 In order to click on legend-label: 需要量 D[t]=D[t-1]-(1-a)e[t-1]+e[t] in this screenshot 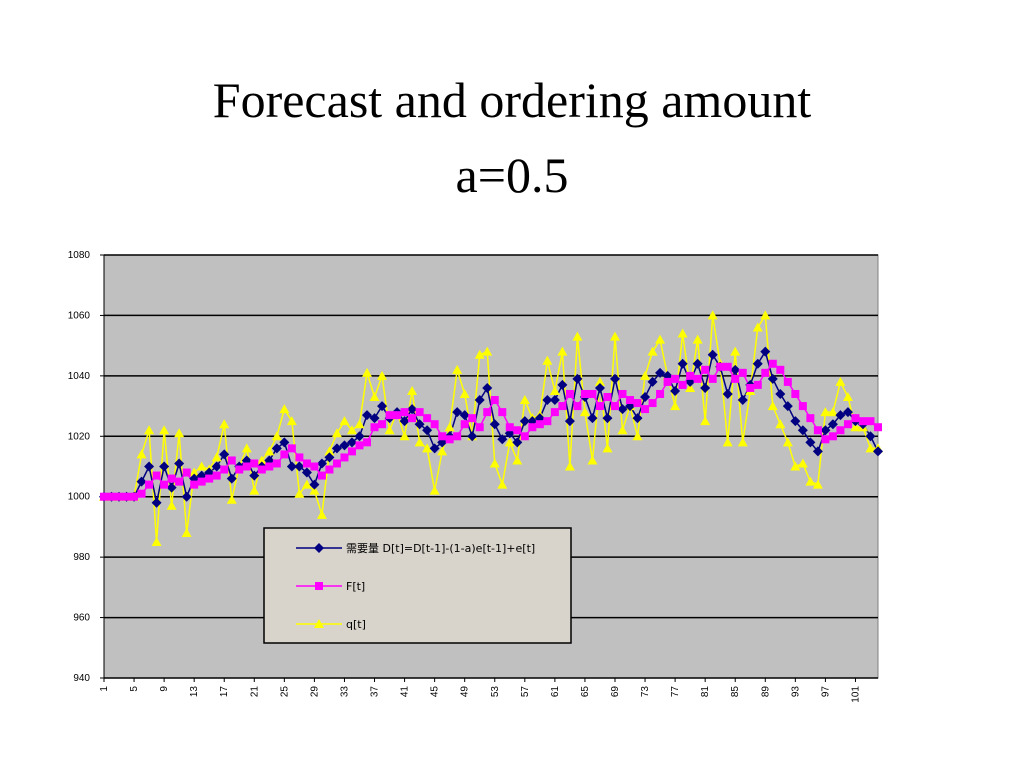, I will do `click(440, 548)`.